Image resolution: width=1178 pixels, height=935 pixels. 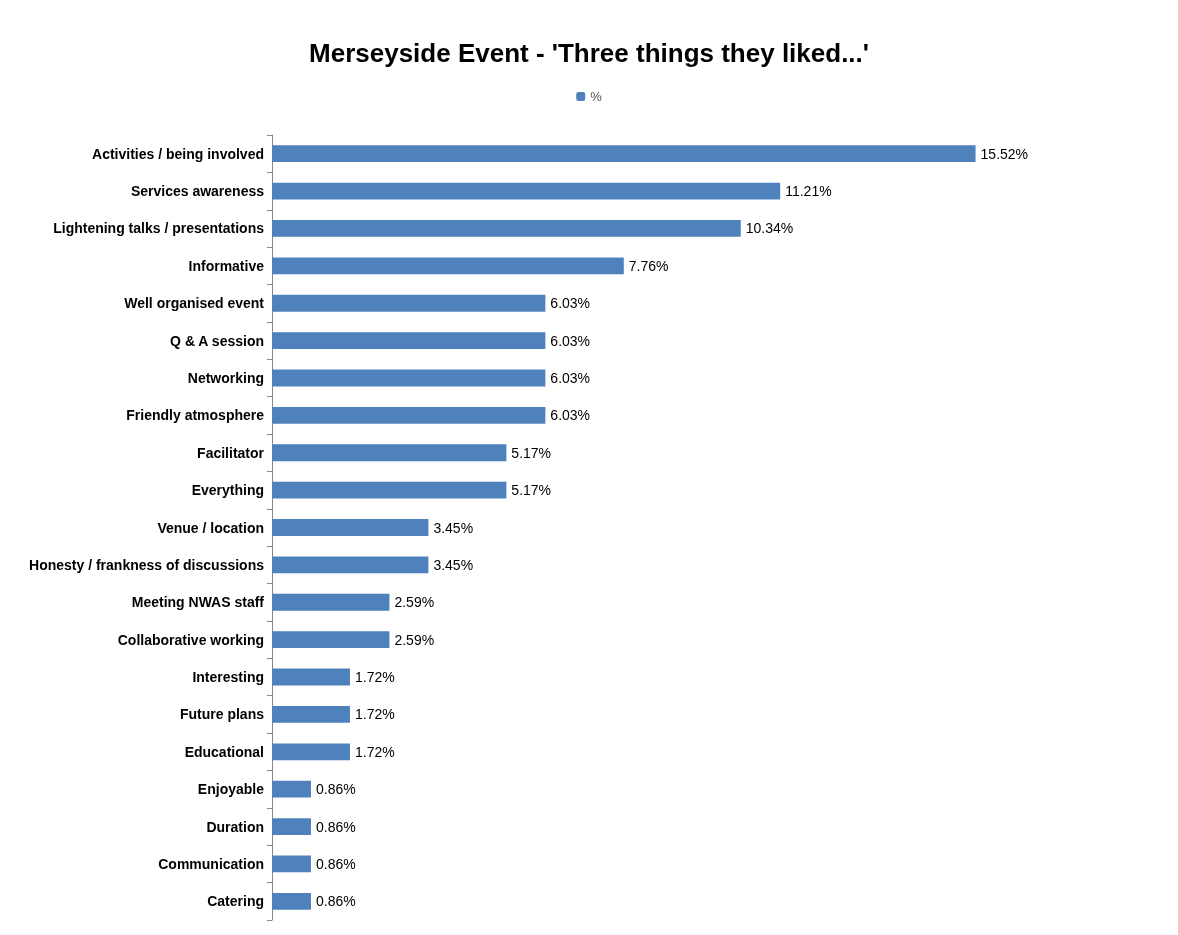 What do you see at coordinates (222, 714) in the screenshot?
I see `y-tick-label: Future plans` at bounding box center [222, 714].